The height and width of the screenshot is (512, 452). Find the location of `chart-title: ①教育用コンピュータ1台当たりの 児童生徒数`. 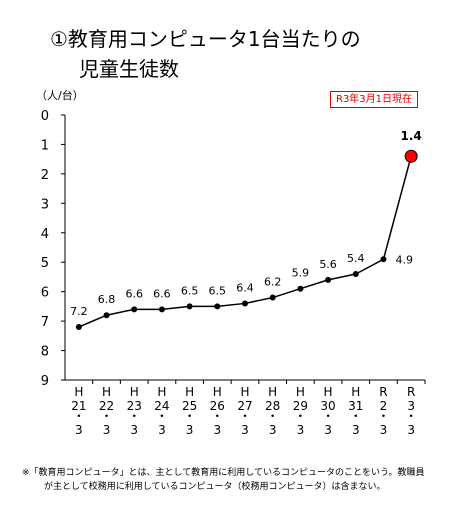

chart-title: ①教育用コンピュータ1台当たりの 児童生徒数 is located at coordinates (205, 54).